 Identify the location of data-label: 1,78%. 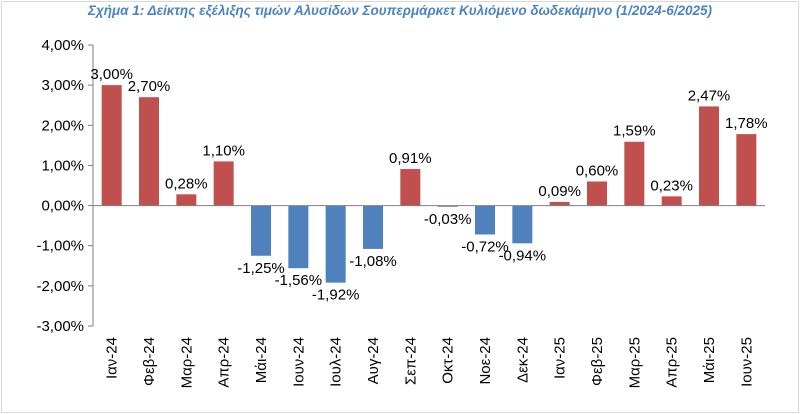
(746, 123).